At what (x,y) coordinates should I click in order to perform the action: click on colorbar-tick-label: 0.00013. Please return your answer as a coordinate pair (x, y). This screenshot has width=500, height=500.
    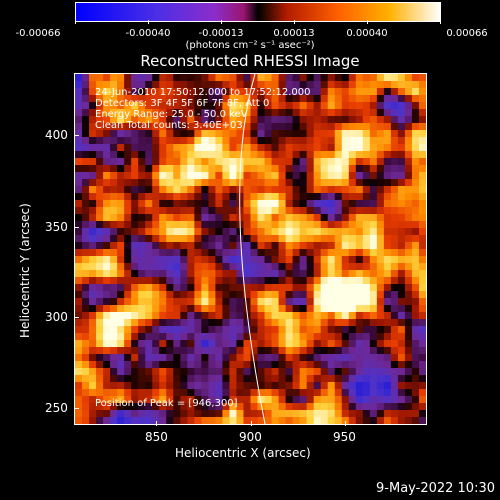
    Looking at the image, I should click on (294, 33).